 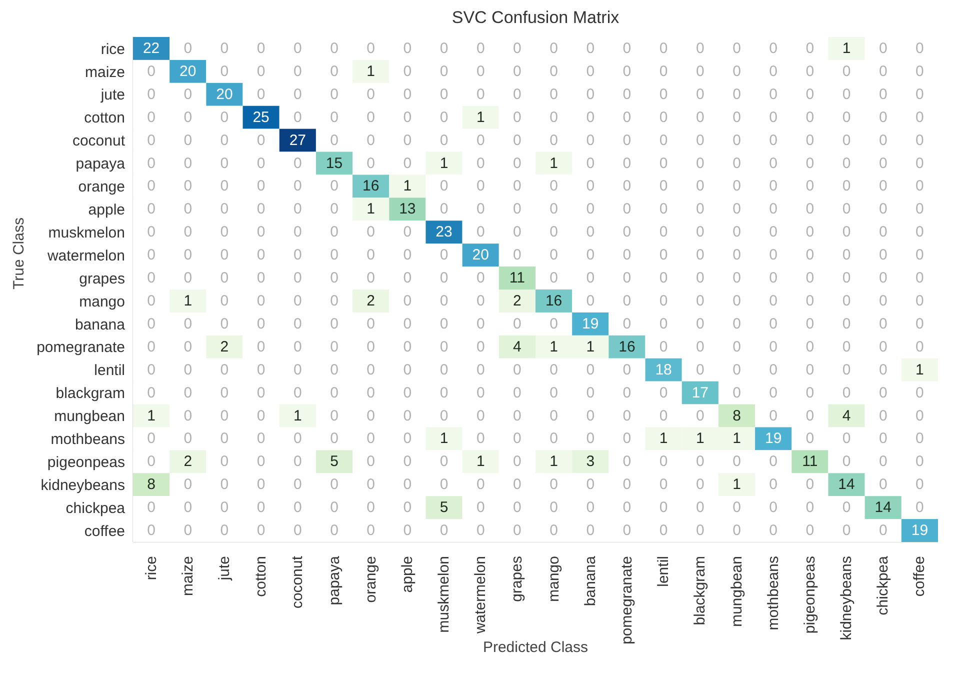 What do you see at coordinates (109, 371) in the screenshot?
I see `y-tick-label: lentil` at bounding box center [109, 371].